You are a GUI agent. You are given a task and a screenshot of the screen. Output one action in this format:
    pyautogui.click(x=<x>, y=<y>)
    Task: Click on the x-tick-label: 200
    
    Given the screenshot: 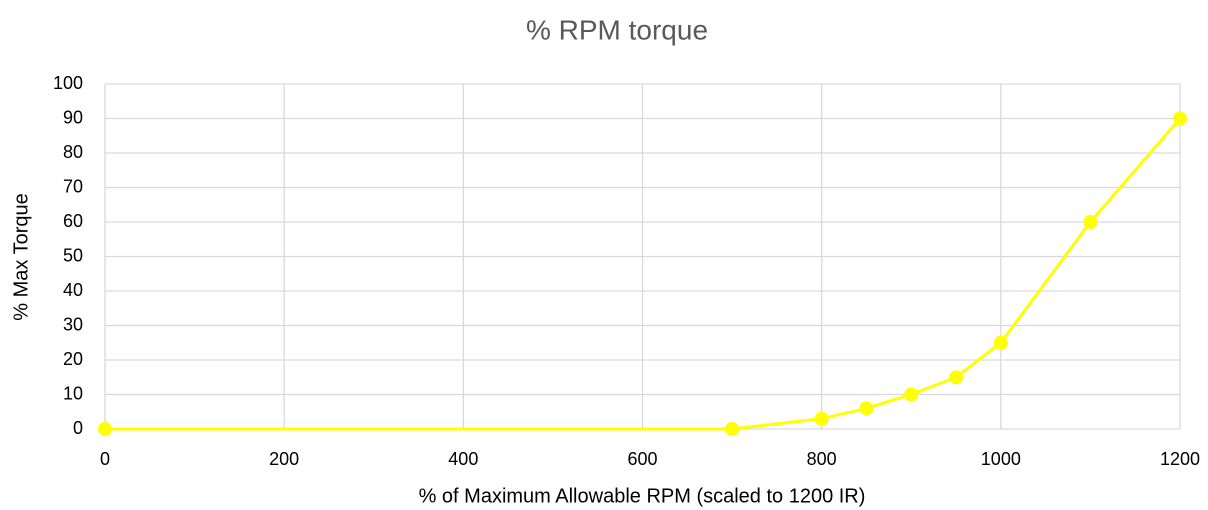 What is the action you would take?
    pyautogui.click(x=284, y=459)
    